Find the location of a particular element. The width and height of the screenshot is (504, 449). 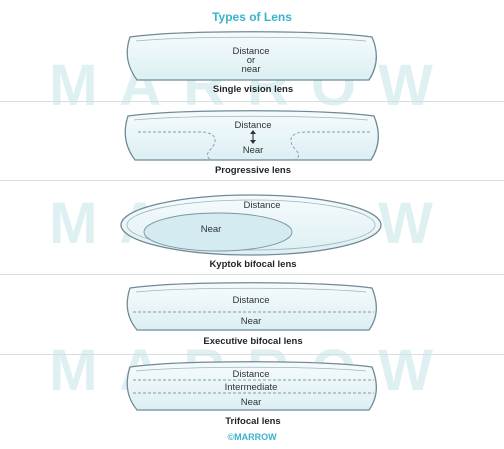

credit-logo: ©MARROW is located at coordinates (252, 437).